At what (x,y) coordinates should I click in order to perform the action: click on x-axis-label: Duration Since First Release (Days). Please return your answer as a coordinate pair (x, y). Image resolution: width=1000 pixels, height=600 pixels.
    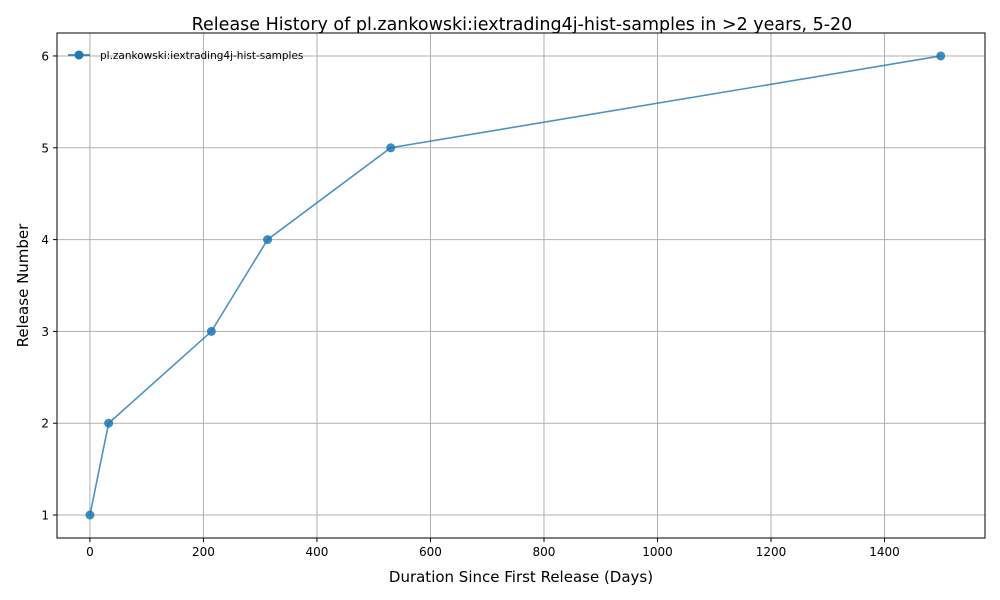
    Looking at the image, I should click on (521, 577).